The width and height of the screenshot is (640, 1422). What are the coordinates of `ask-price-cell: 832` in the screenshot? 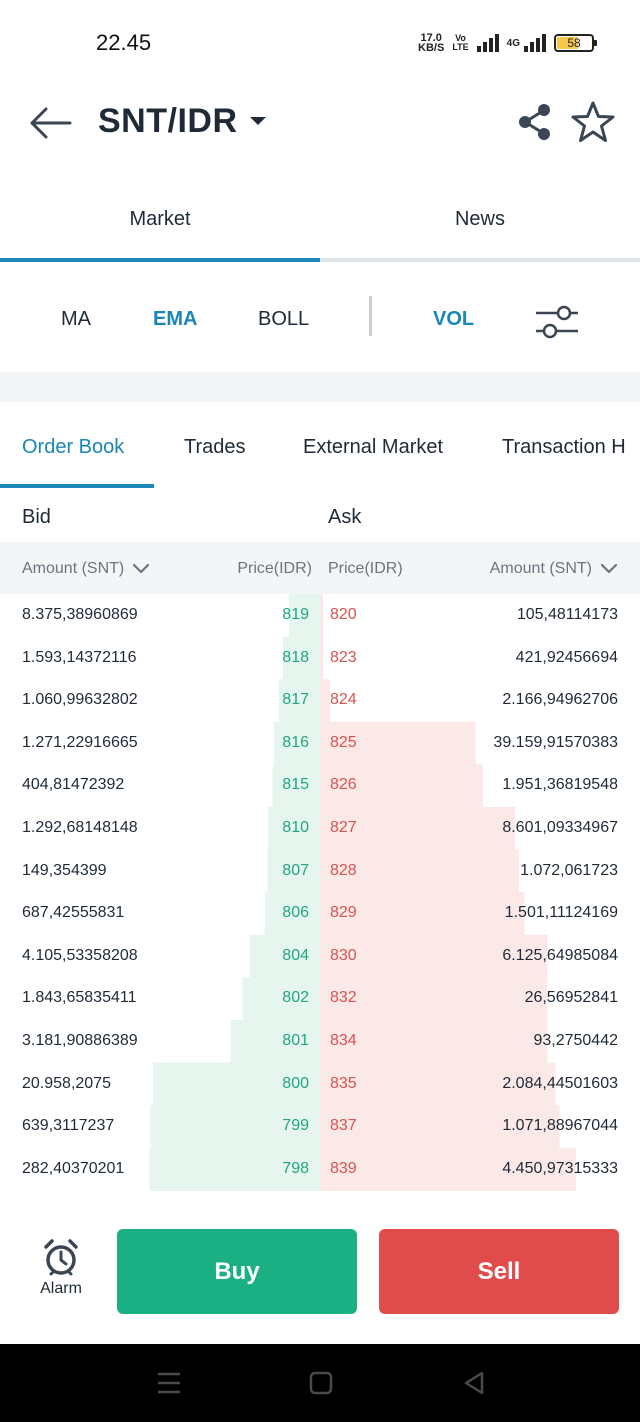 It's located at (343, 998).